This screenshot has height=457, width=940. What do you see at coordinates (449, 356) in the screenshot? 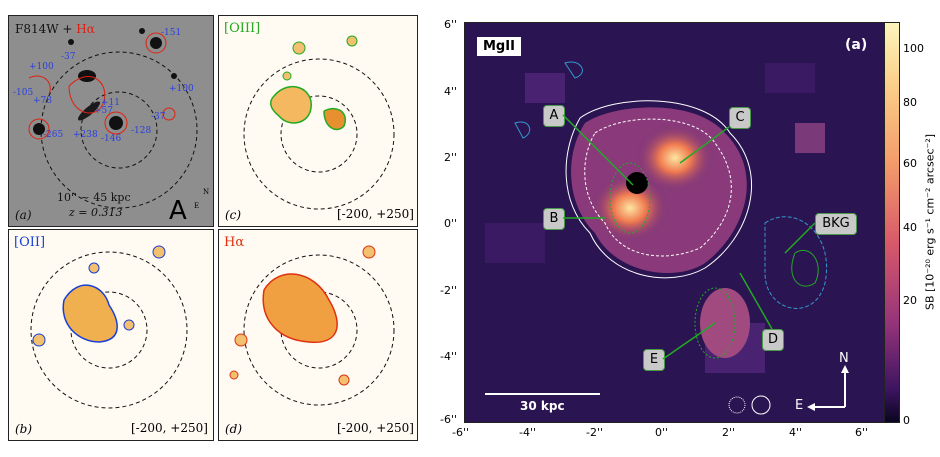
I see `y-tick: -4''` at bounding box center [449, 356].